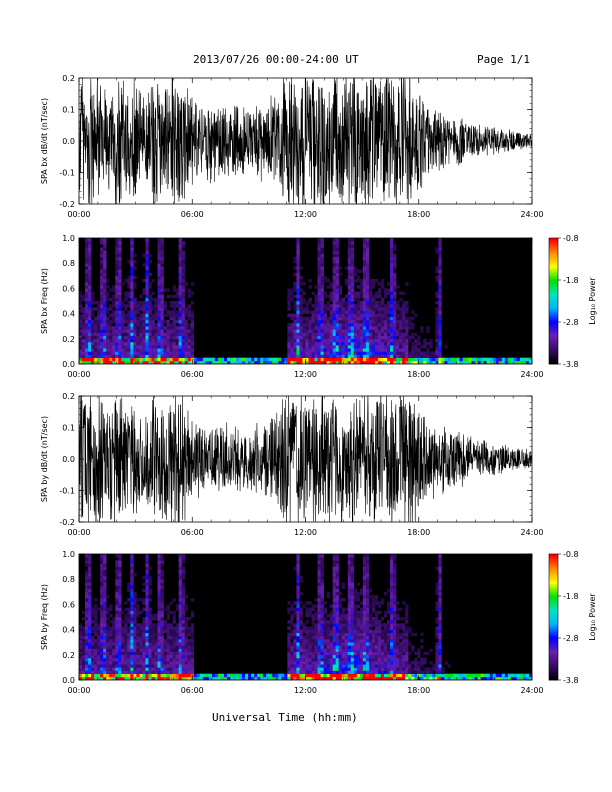 Image resolution: width=612 pixels, height=792 pixels. What do you see at coordinates (44, 617) in the screenshot?
I see `y-axis-label: SPA by Freq (Hz)` at bounding box center [44, 617].